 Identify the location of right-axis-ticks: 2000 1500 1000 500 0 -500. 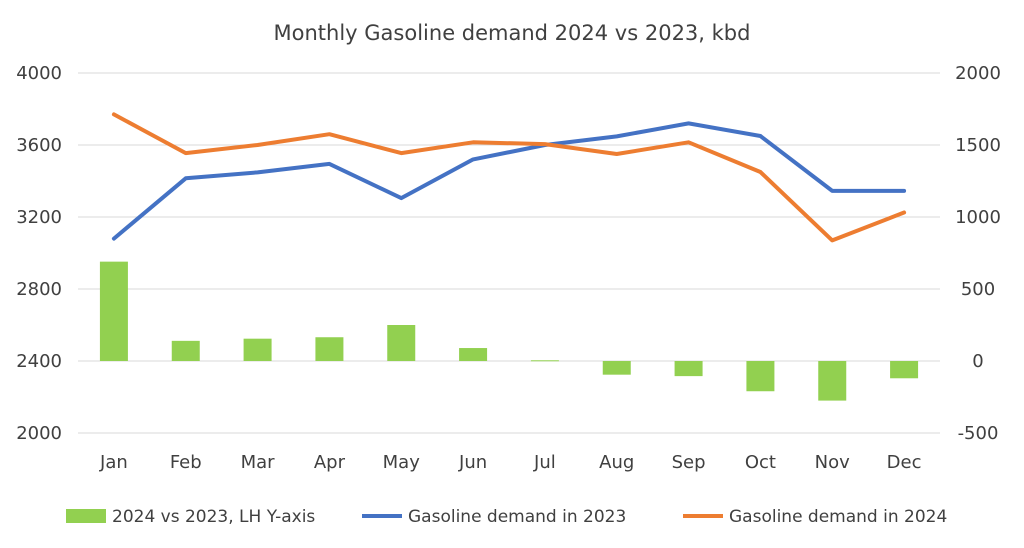
(978, 253).